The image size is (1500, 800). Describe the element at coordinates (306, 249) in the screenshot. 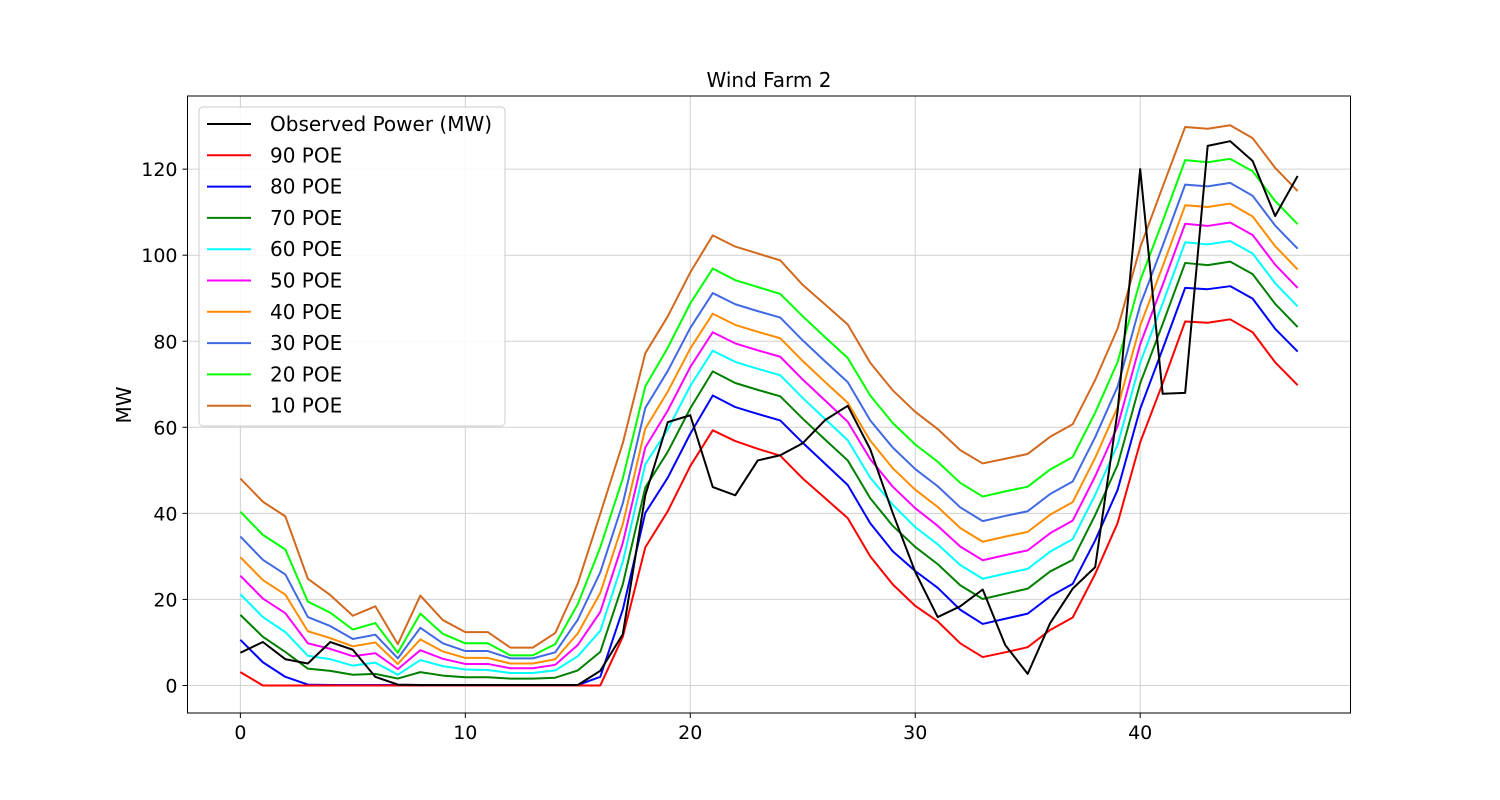

I see `legend-label: 60 POE` at that location.